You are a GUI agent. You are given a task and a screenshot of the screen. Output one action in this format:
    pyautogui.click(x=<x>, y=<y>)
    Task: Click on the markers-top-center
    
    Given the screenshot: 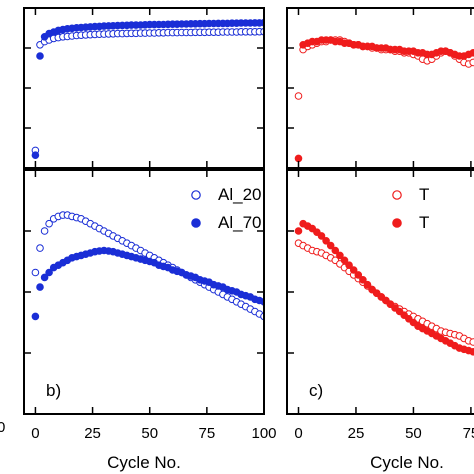 What is the action you would take?
    pyautogui.click(x=147, y=88)
    